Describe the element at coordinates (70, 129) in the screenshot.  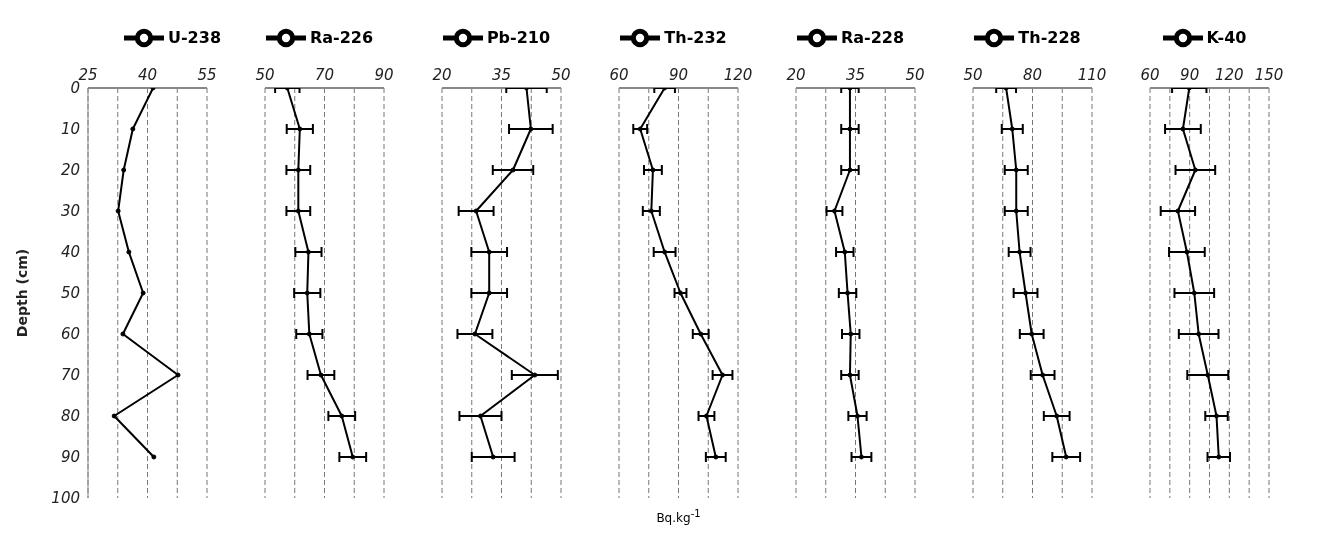
I see `y-tick-label: 10` at that location.